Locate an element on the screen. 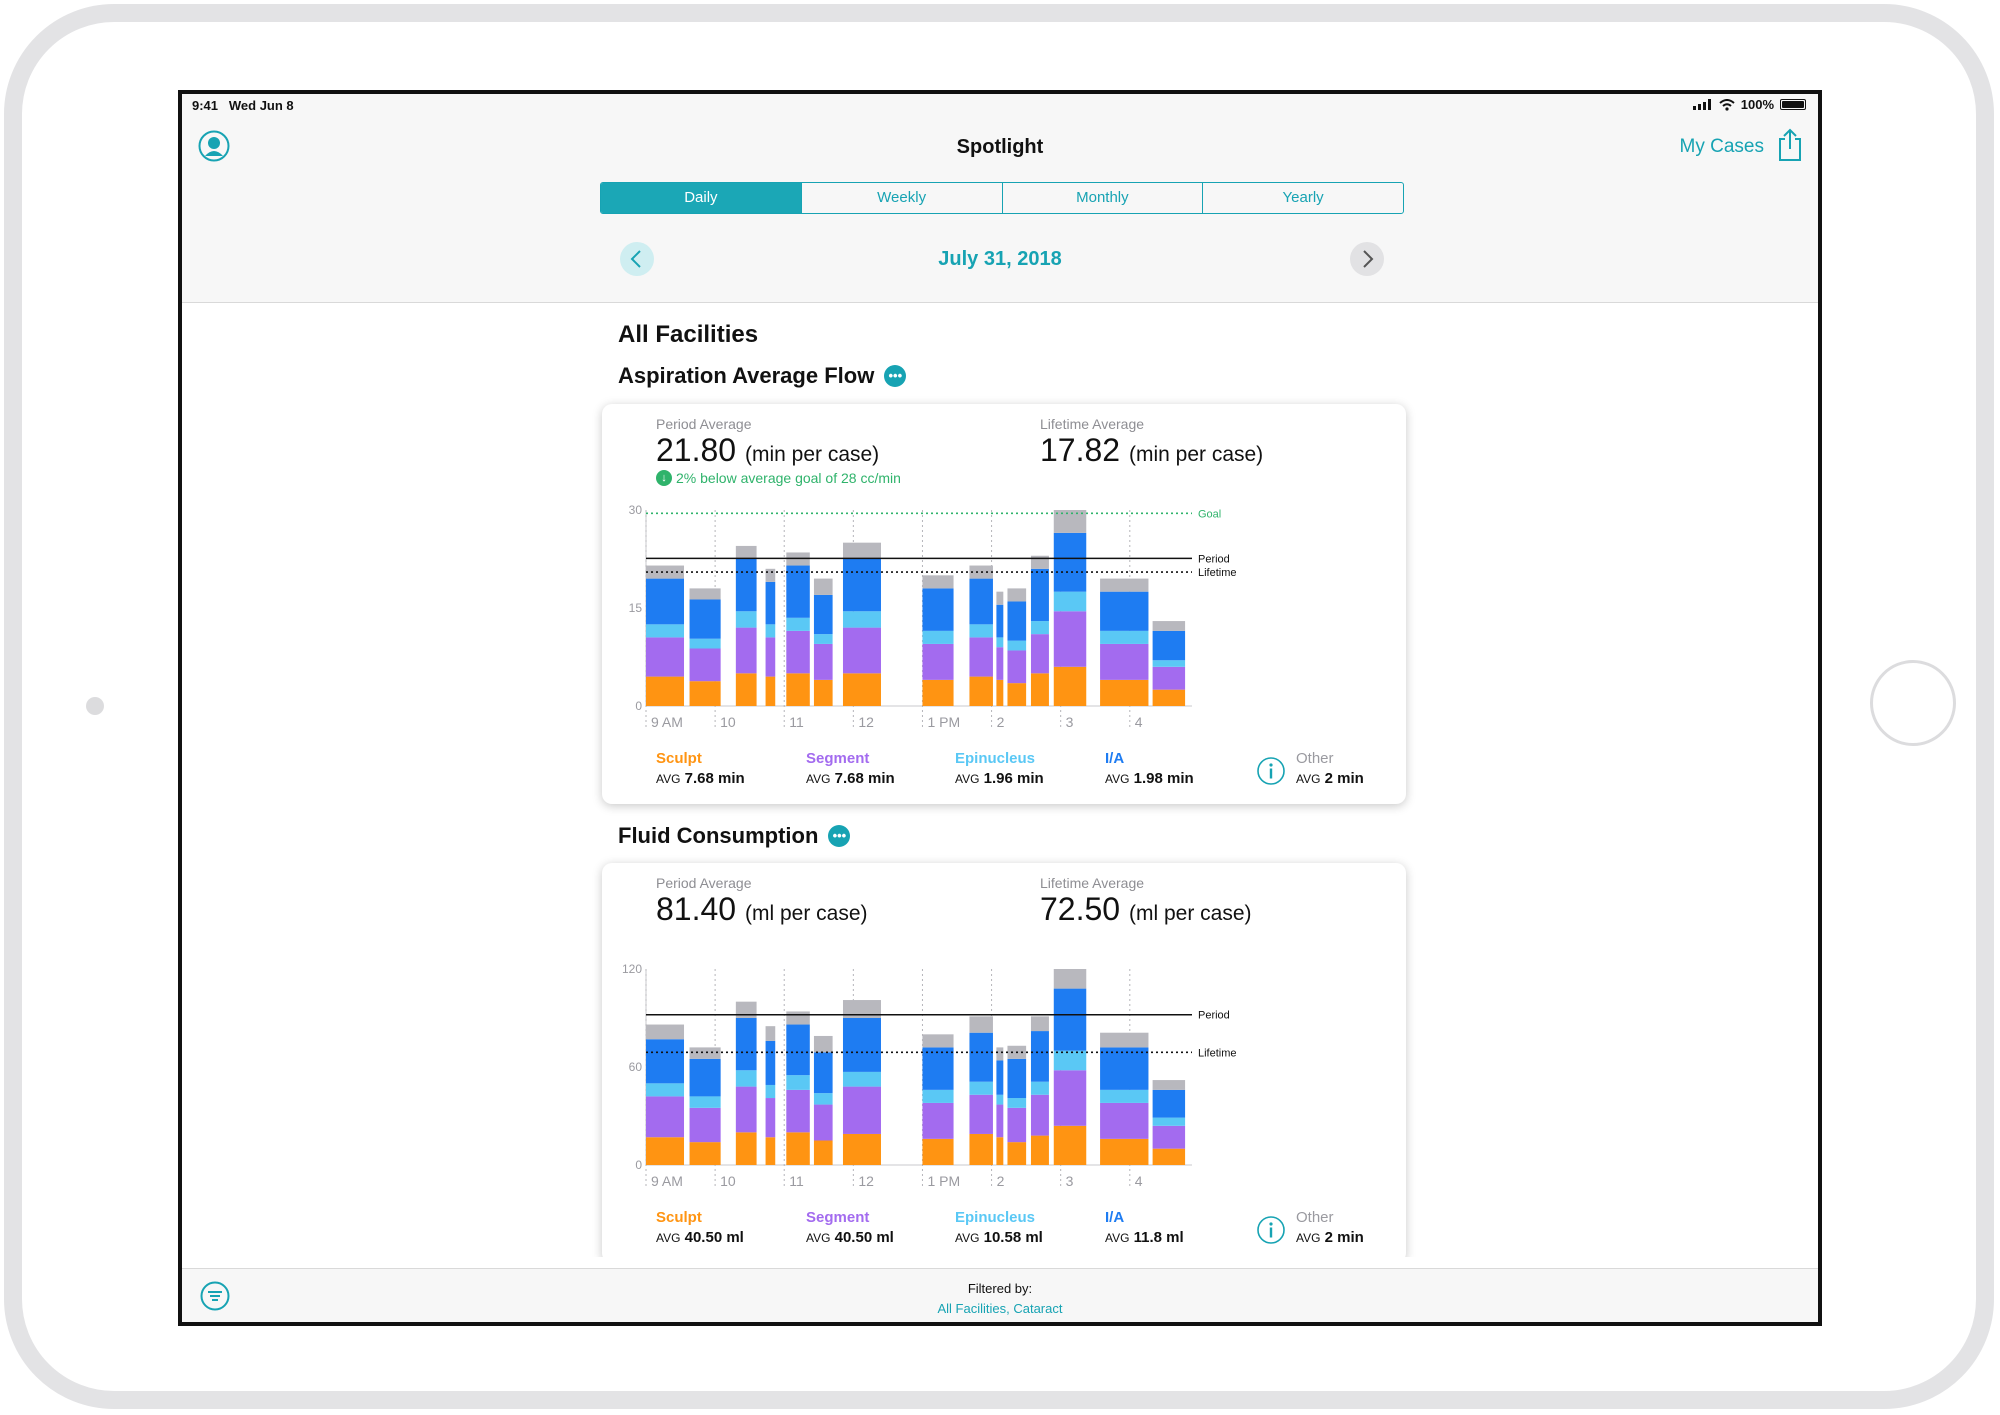 This screenshot has height=1415, width=2000. down-arrow-icon: ↓ is located at coordinates (664, 478).